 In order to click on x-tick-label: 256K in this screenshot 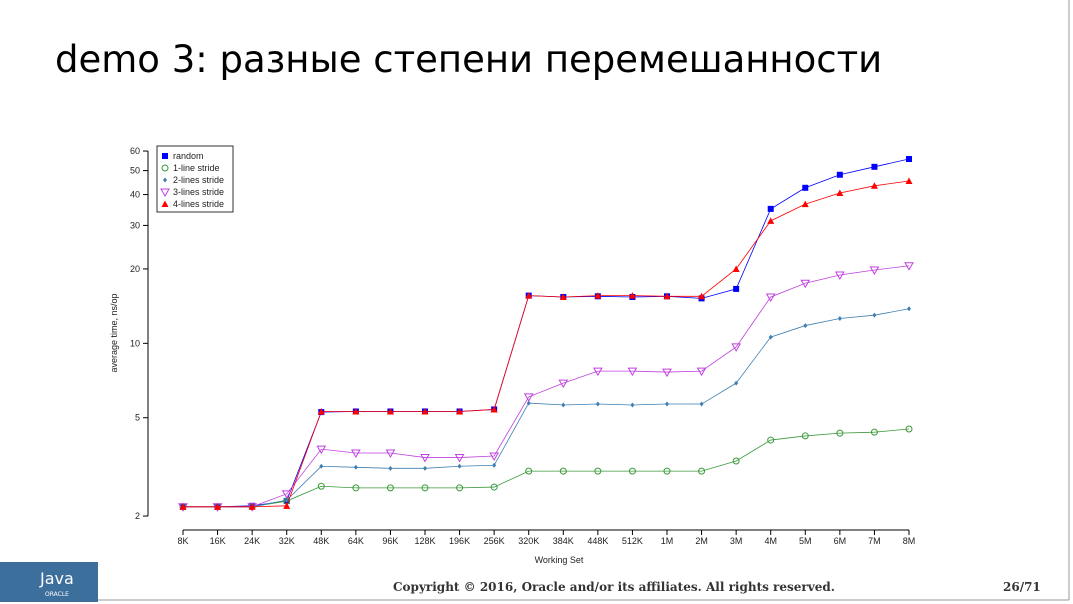, I will do `click(494, 541)`.